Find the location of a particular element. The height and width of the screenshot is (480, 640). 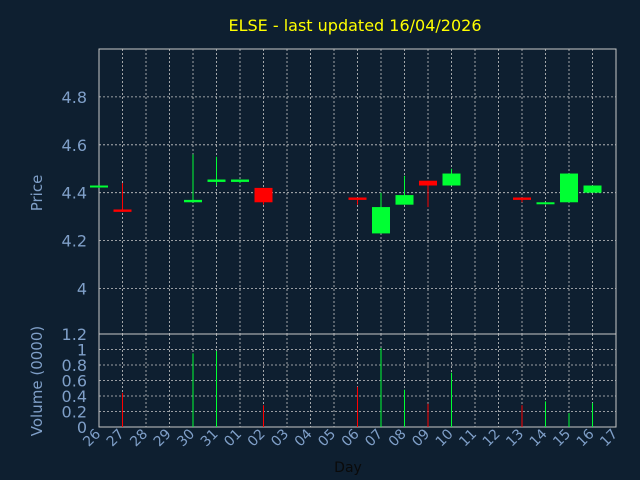

volume-tick-label: 0.8 is located at coordinates (74, 365).